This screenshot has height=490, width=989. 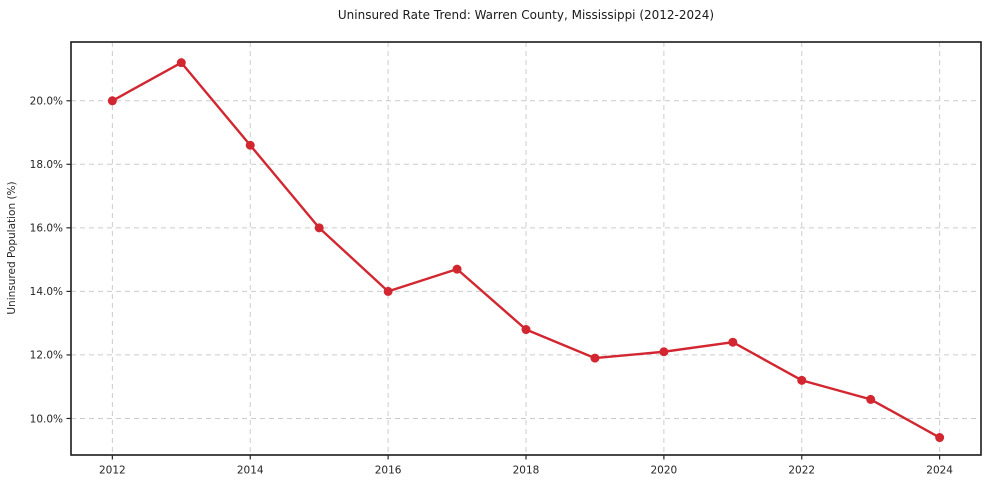 What do you see at coordinates (664, 471) in the screenshot?
I see `x-tick-label: 2020` at bounding box center [664, 471].